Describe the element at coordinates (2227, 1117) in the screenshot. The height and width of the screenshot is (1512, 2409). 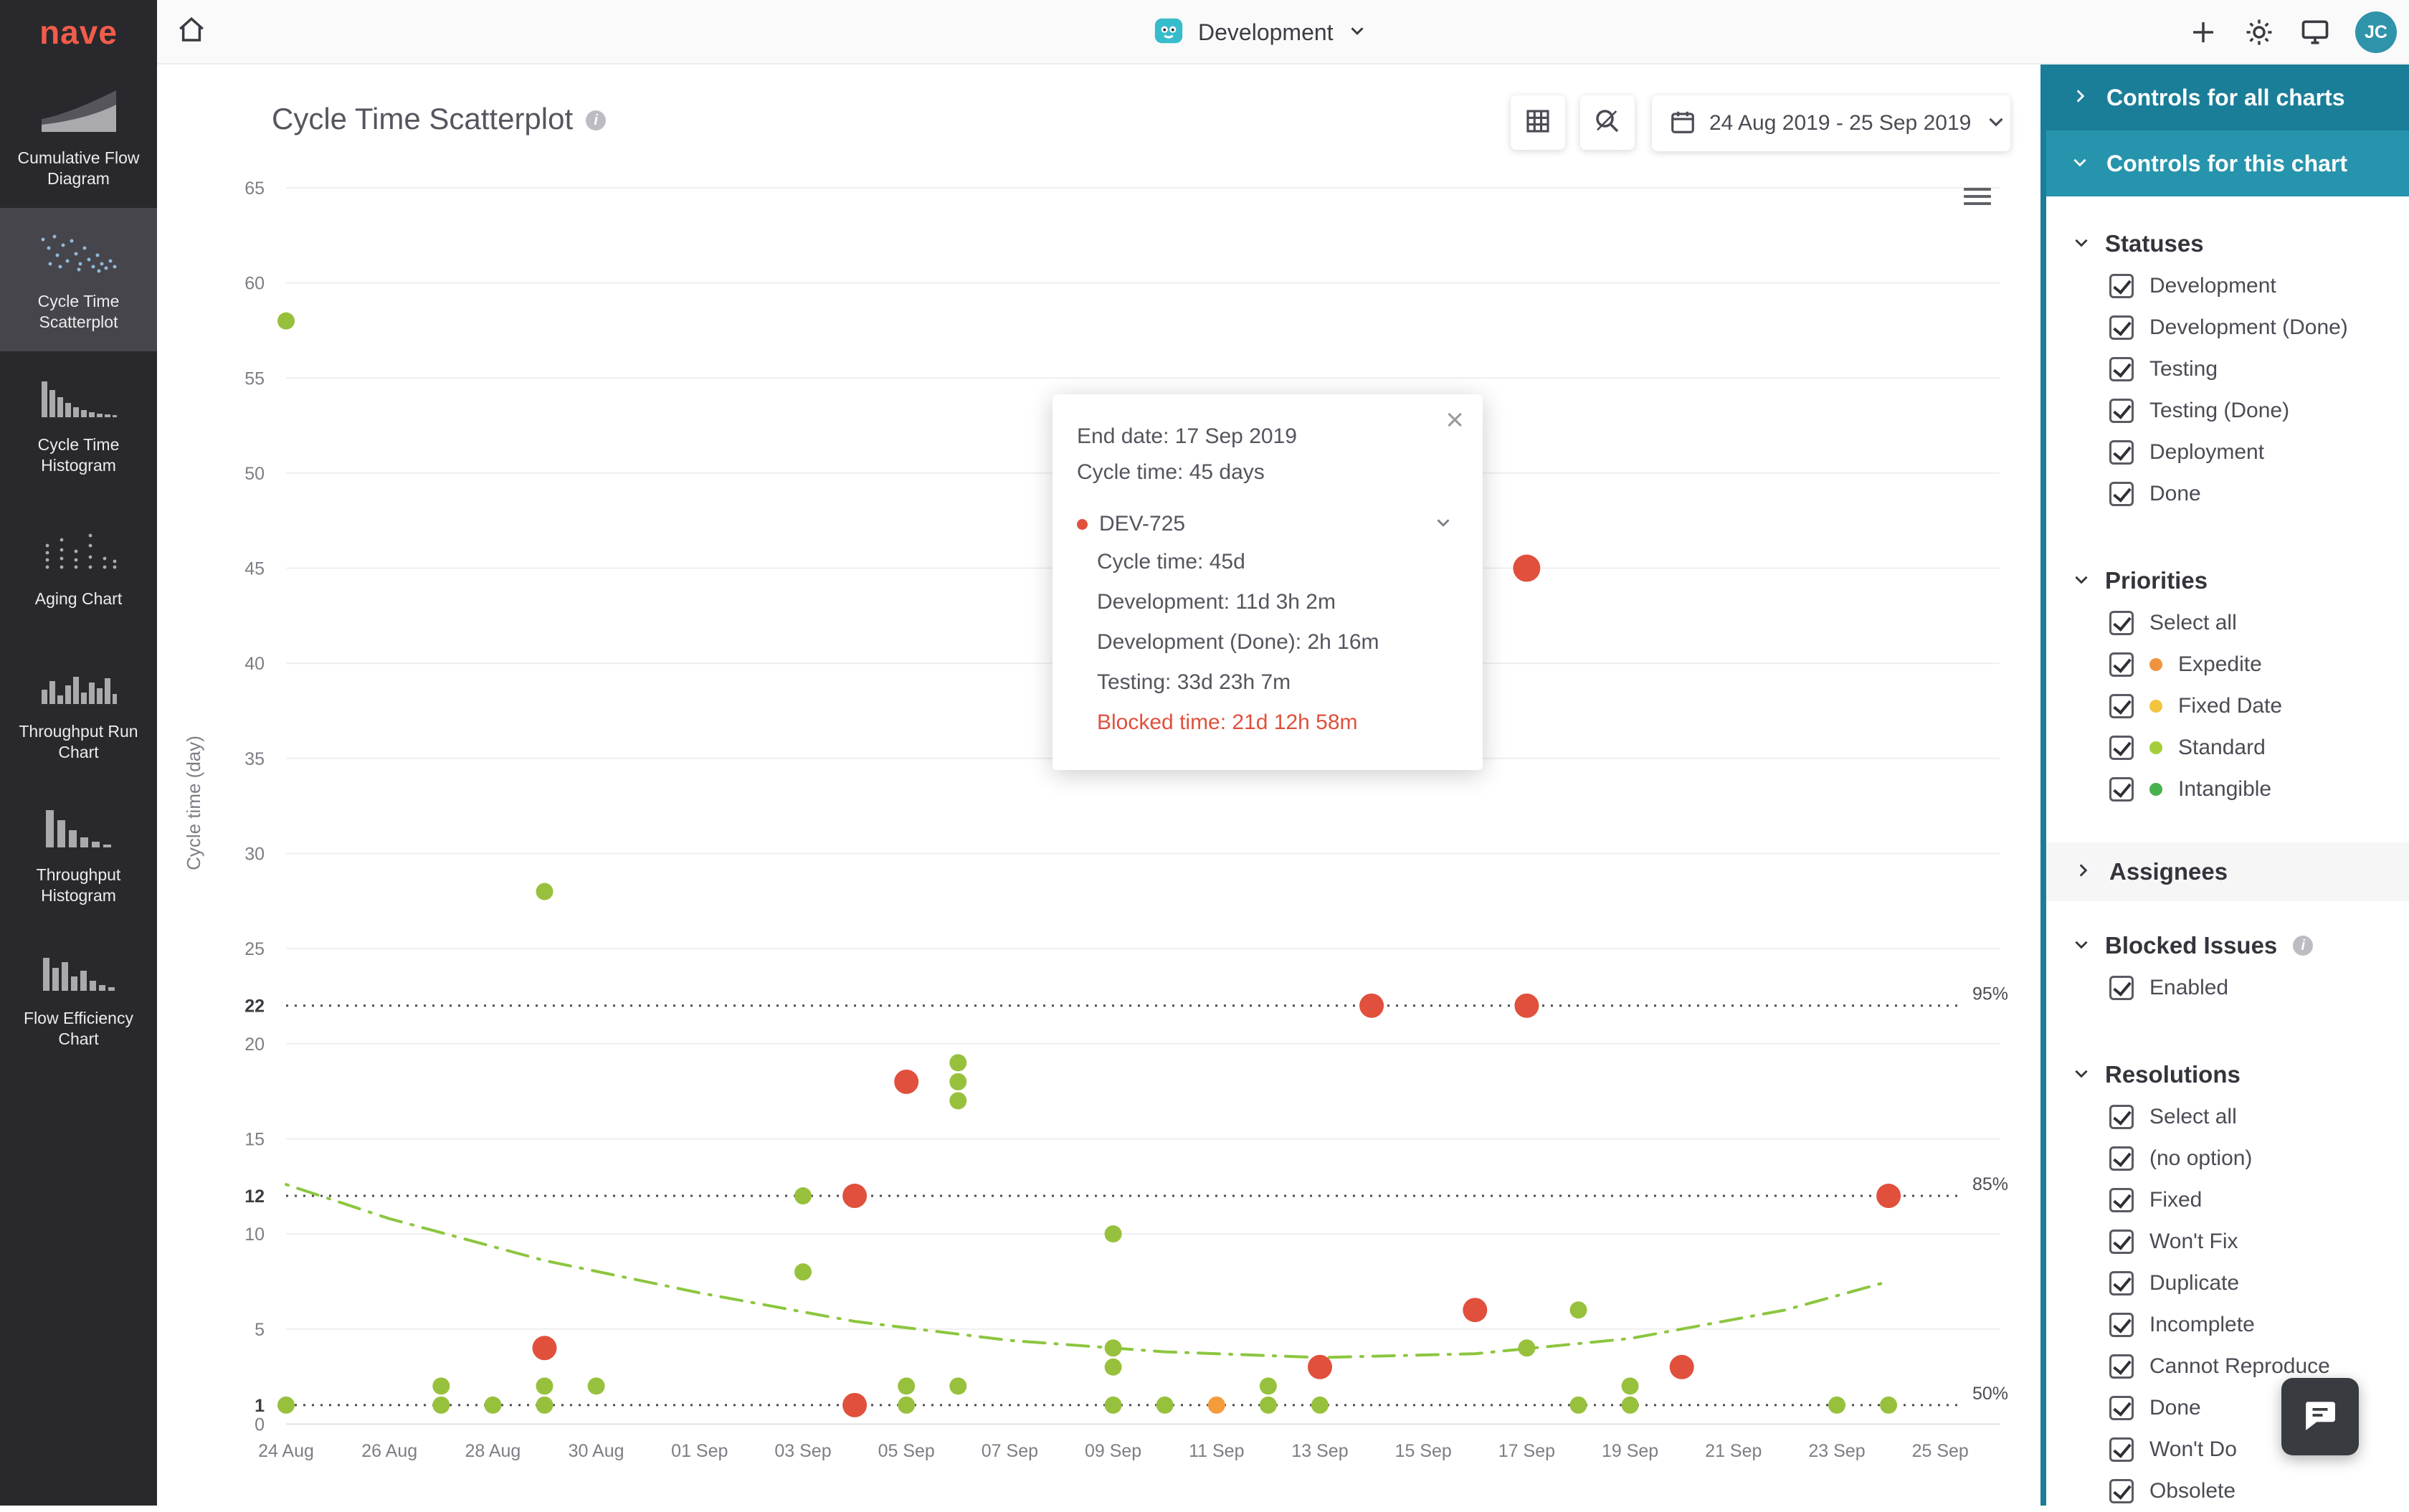
I see `resolution-row: Select all` at that location.